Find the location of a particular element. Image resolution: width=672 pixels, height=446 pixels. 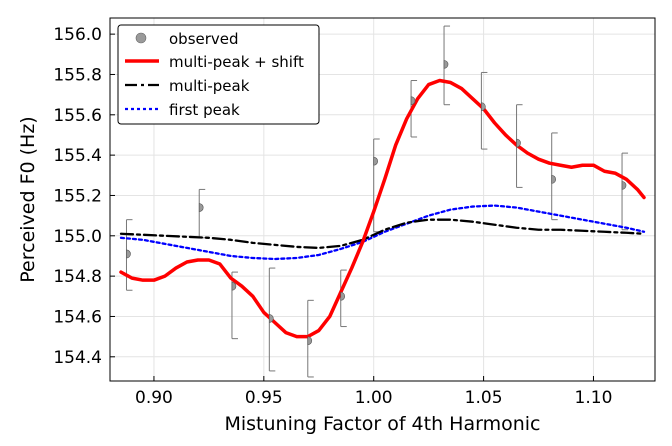

y-tick-label: 155.8 is located at coordinates (77, 75).